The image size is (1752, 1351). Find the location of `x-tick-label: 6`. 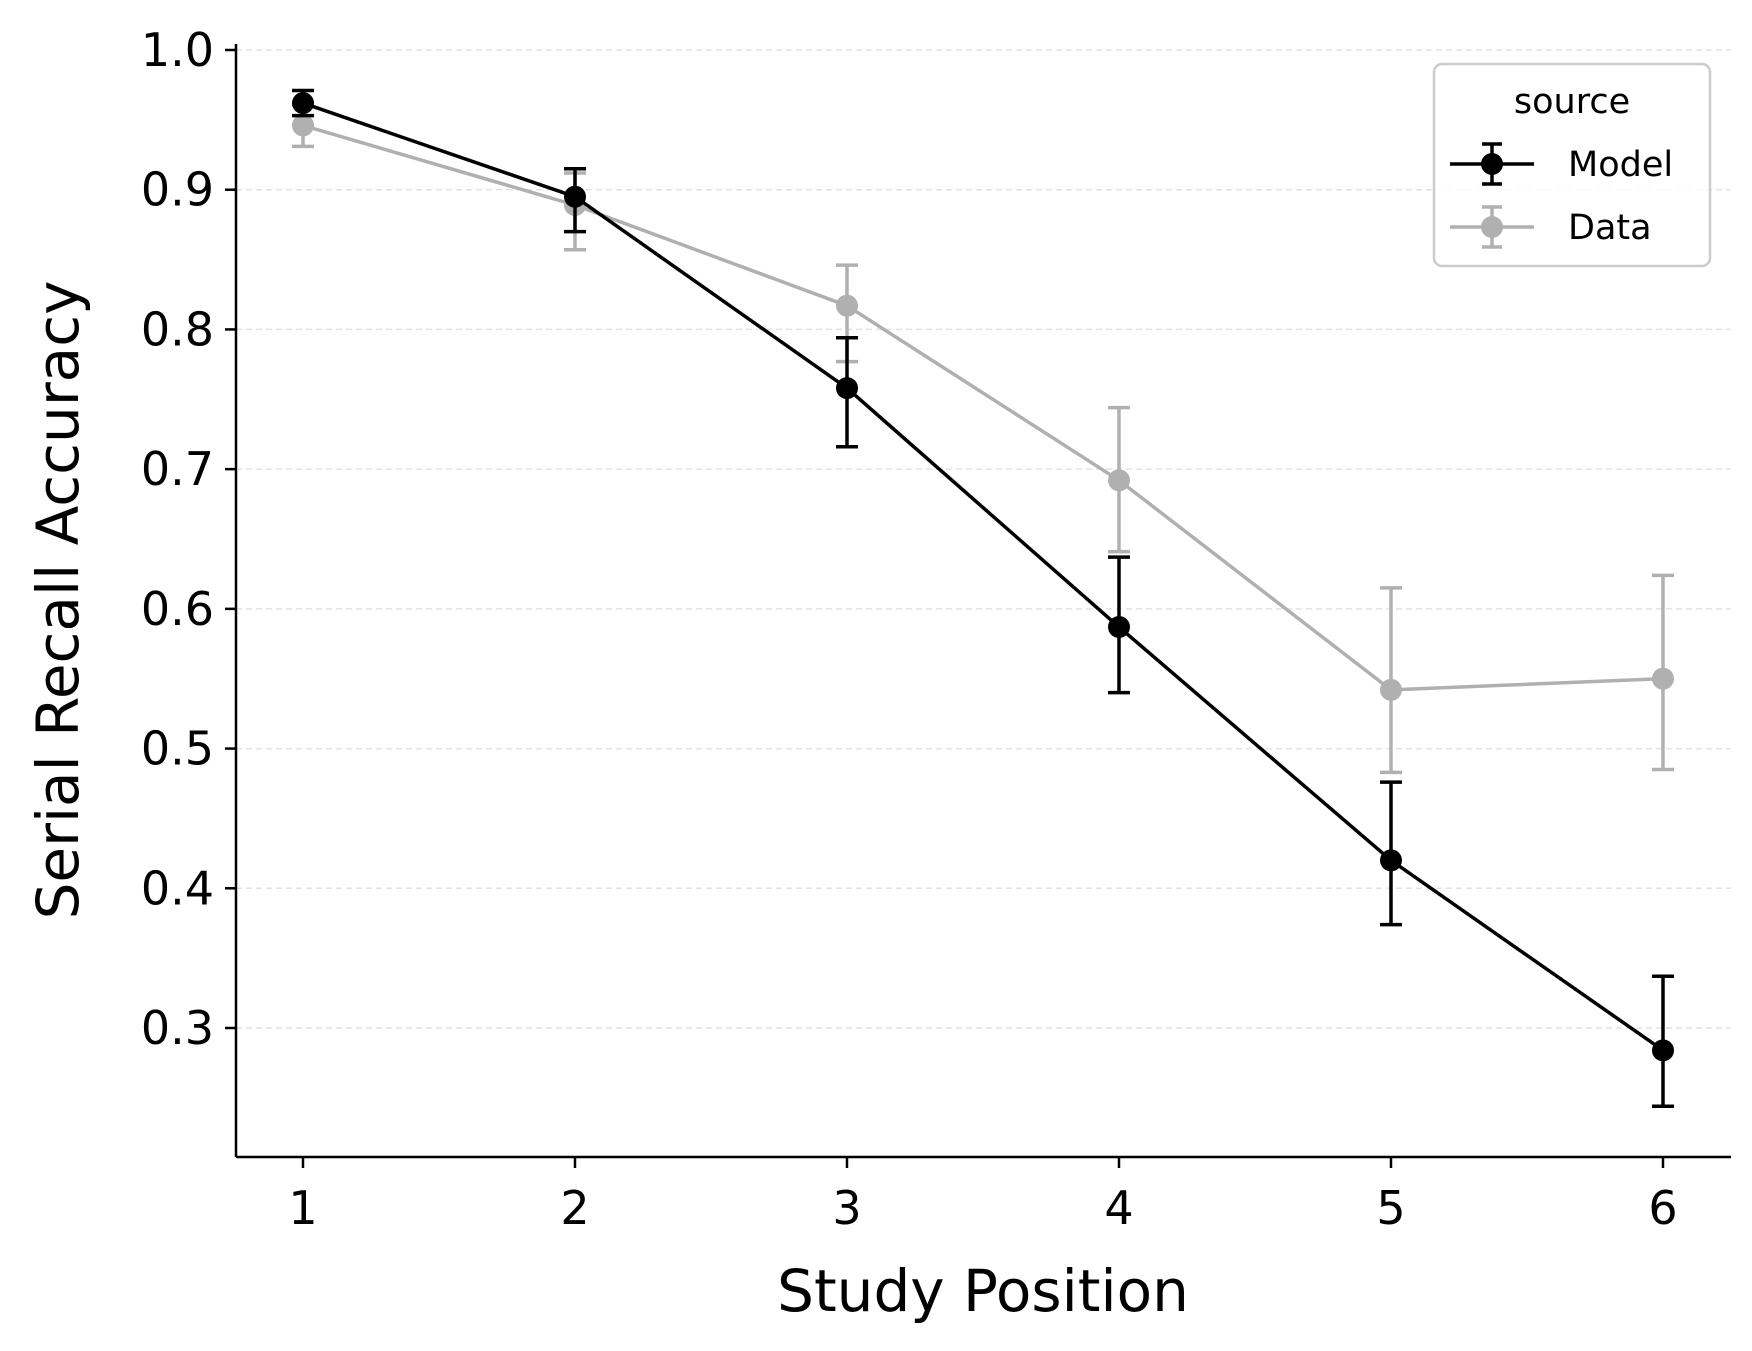

x-tick-label: 6 is located at coordinates (1662, 1208).